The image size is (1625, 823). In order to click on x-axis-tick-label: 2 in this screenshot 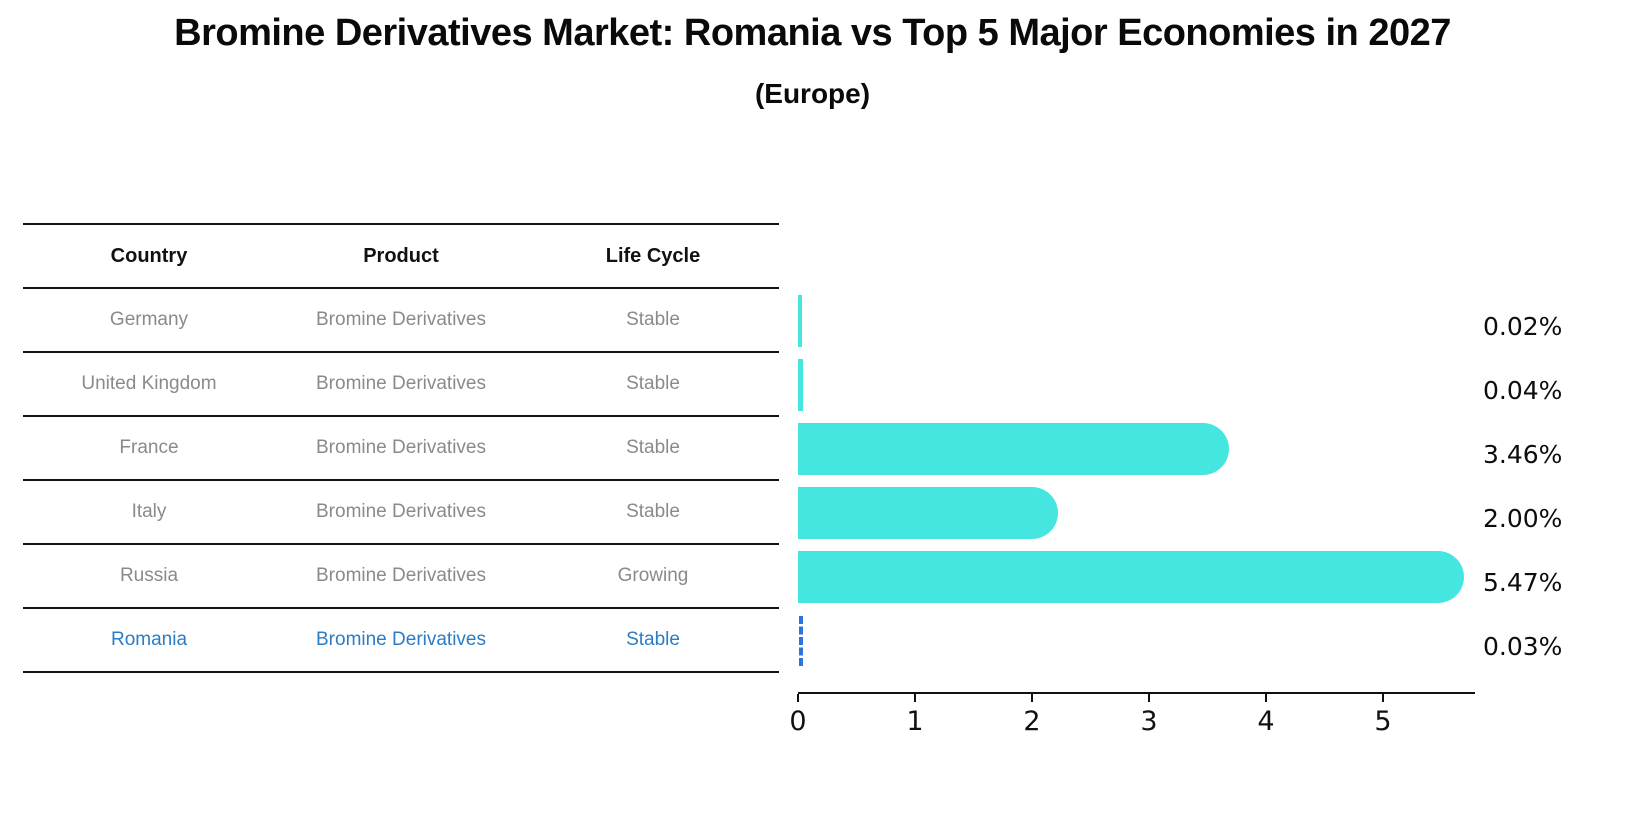, I will do `click(1032, 721)`.